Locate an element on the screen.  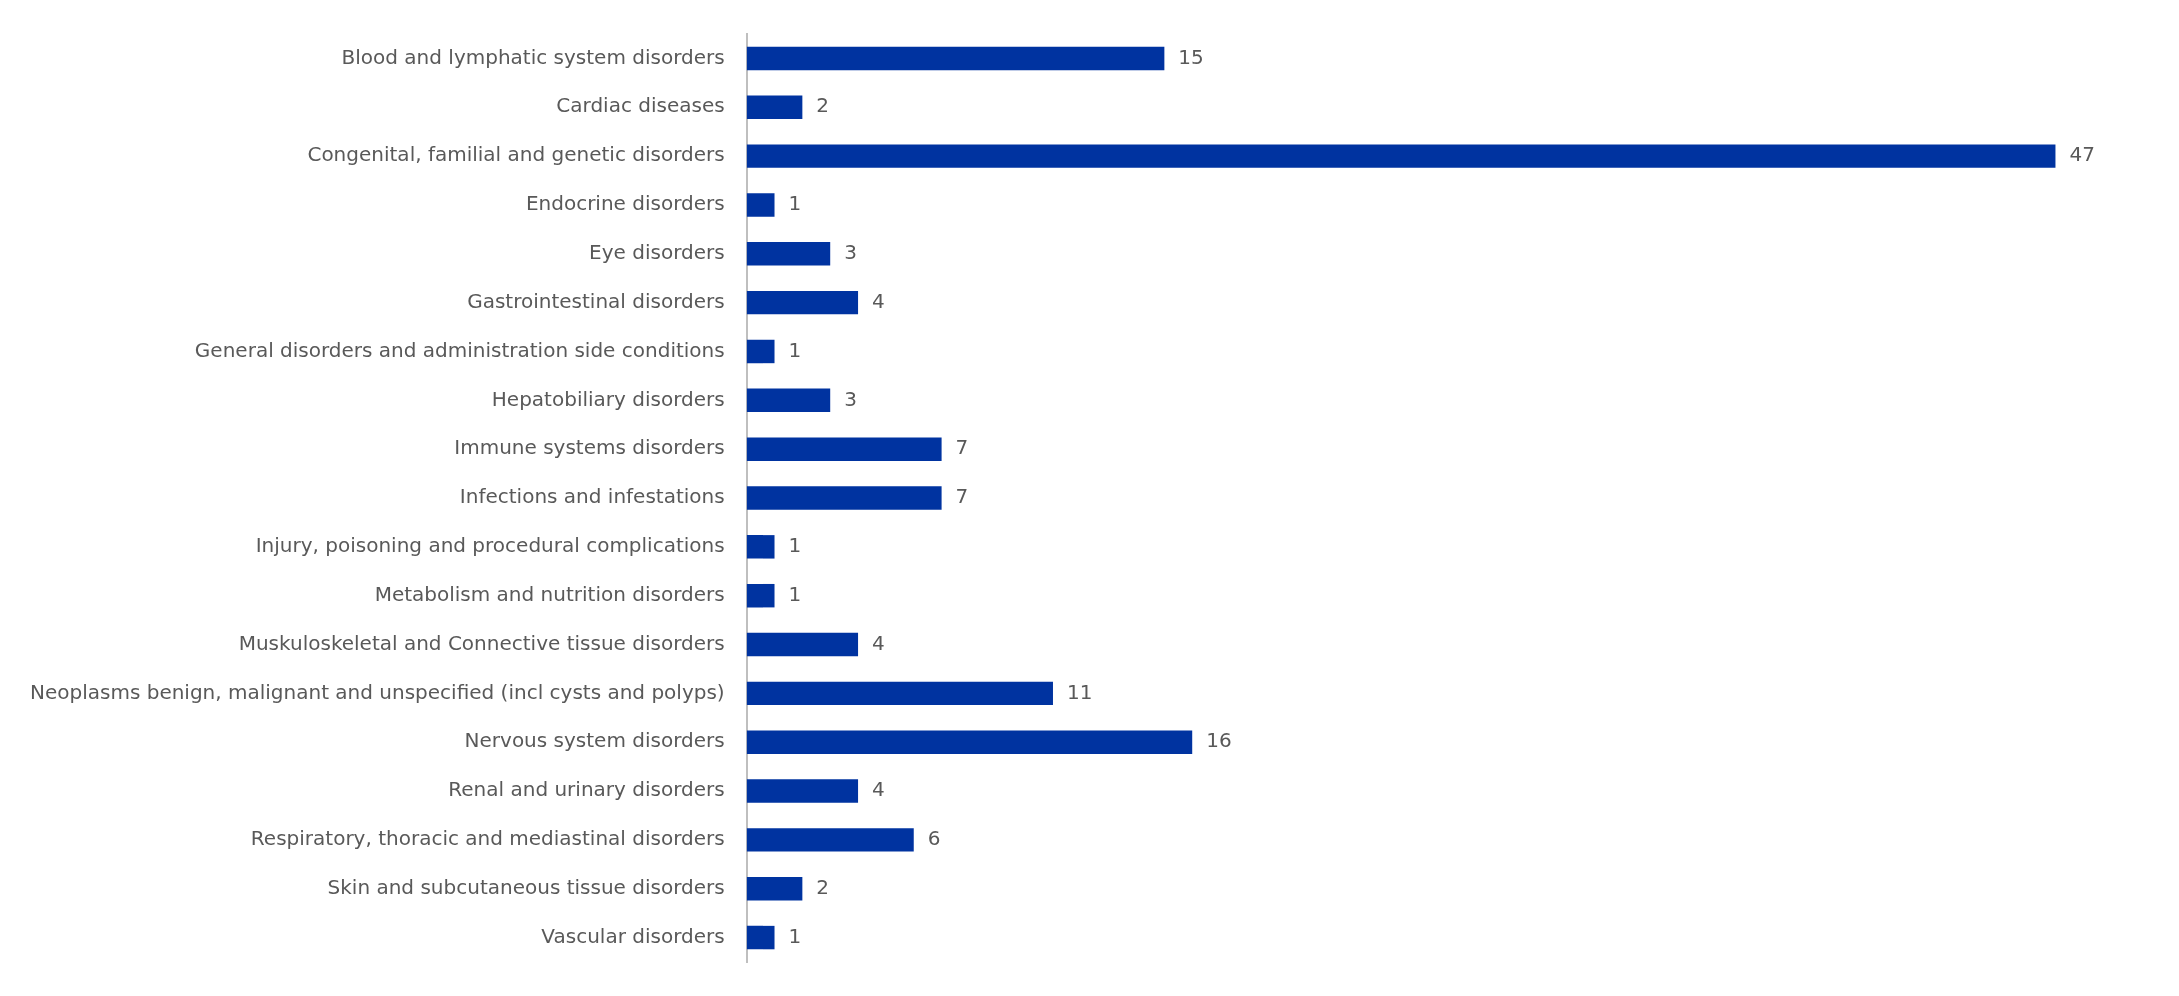
y-tick-label: General disorders and administration side conditions is located at coordinates (459, 349).